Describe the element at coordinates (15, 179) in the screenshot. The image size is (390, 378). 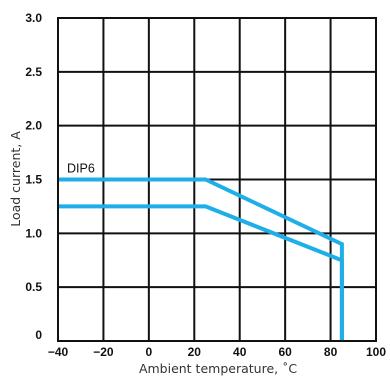
I see `y-axis-label: Load current, A` at that location.